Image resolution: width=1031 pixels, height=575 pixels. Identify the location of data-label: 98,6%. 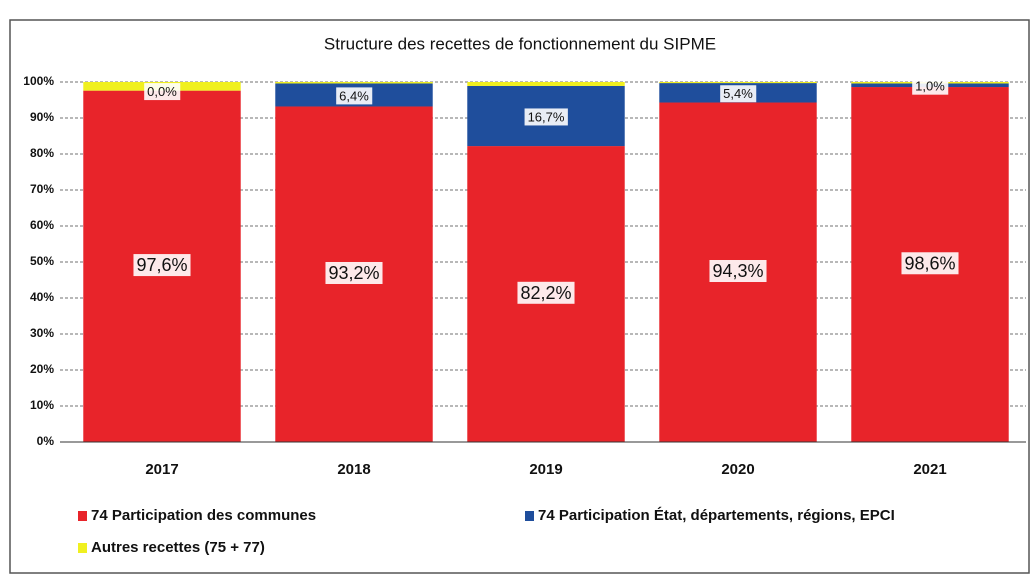
(929, 263).